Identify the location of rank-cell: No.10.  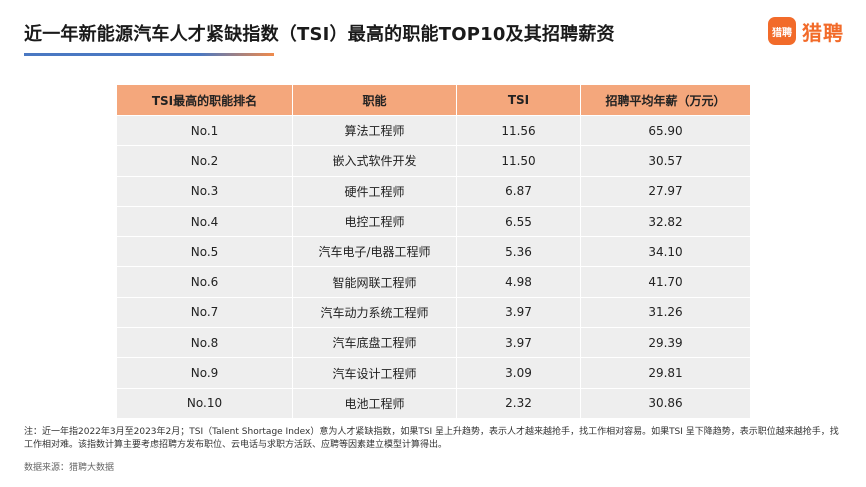
(204, 403).